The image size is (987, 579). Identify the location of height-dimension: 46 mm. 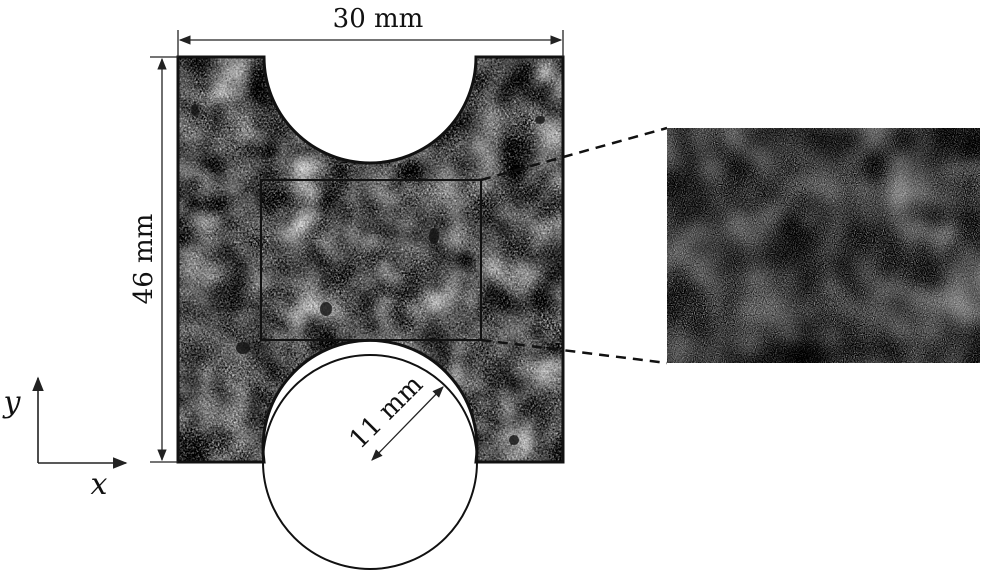
(153, 259).